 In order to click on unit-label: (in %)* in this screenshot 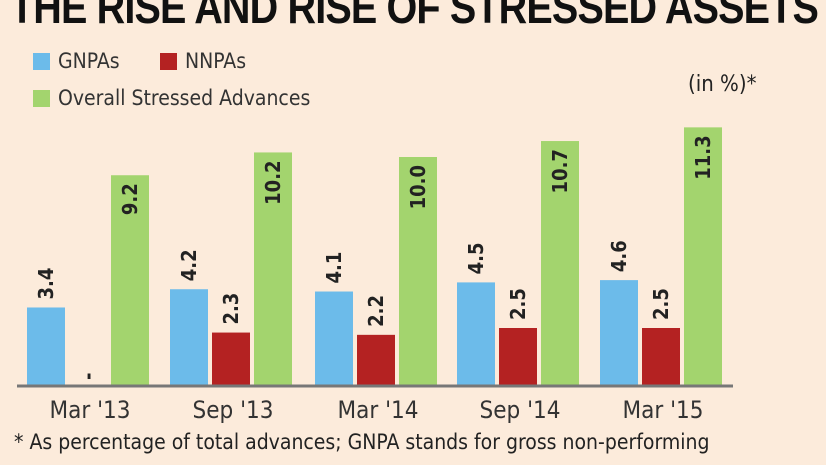, I will do `click(722, 84)`.